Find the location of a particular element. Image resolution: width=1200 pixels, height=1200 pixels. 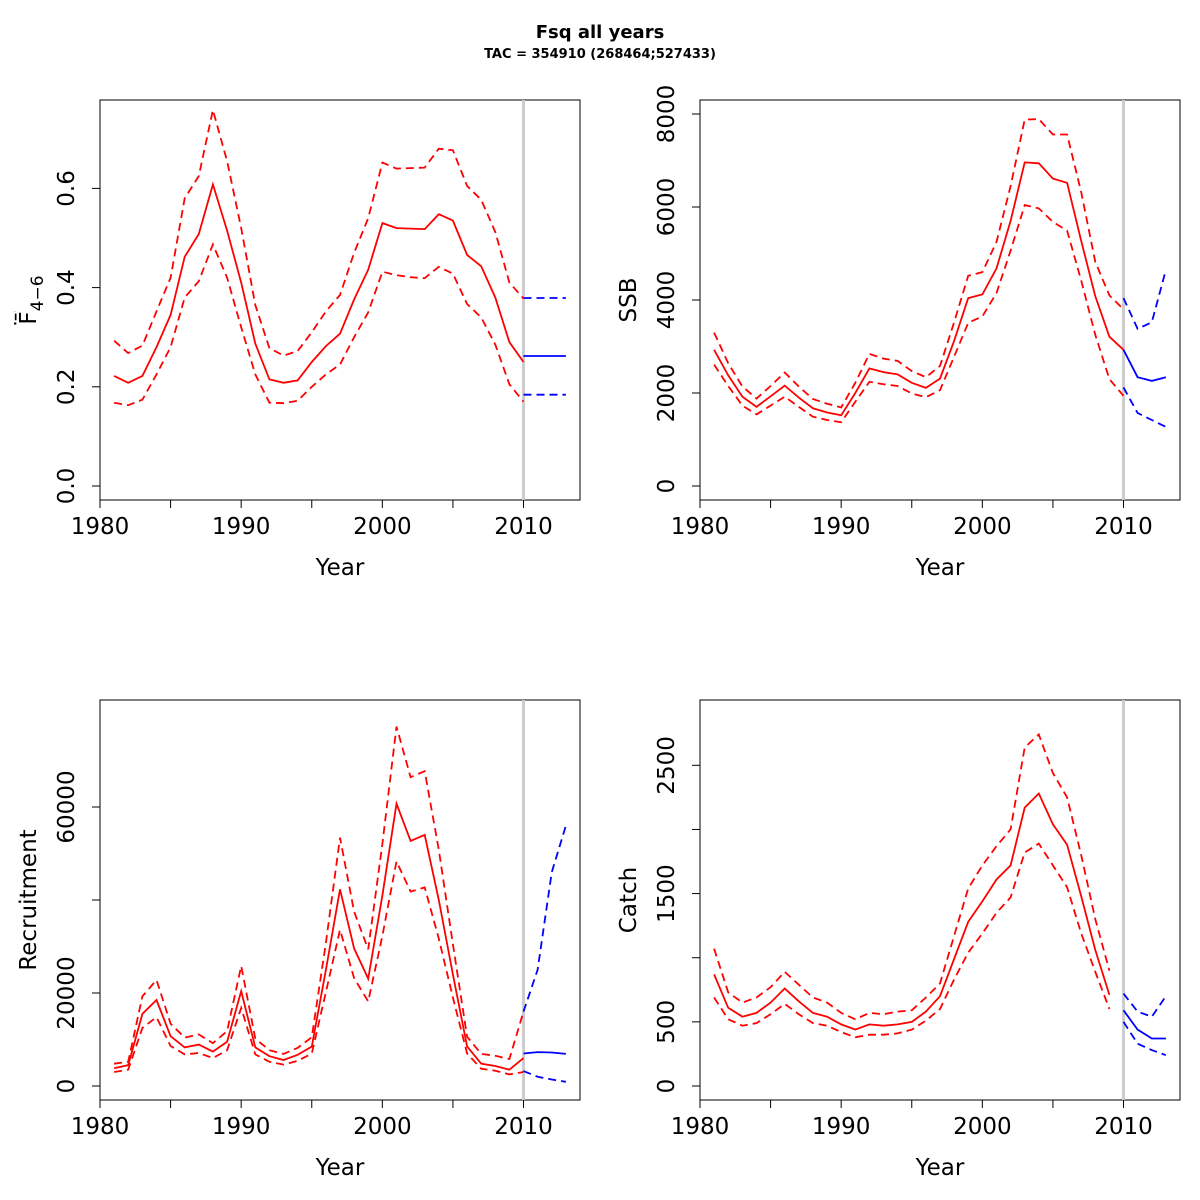

fbar-y-axis-title: F̄4−6 is located at coordinates (31, 299).